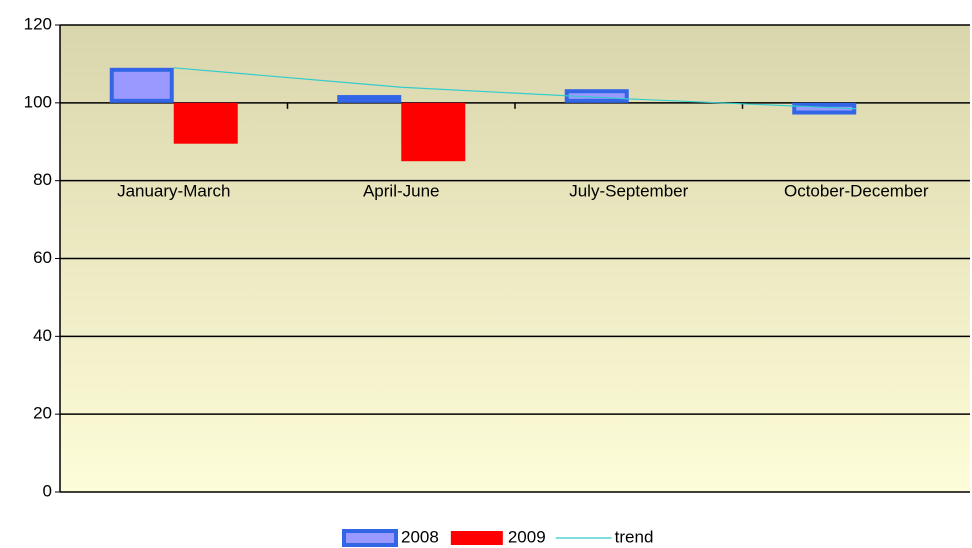  What do you see at coordinates (42, 257) in the screenshot?
I see `y-tick-label: 60` at bounding box center [42, 257].